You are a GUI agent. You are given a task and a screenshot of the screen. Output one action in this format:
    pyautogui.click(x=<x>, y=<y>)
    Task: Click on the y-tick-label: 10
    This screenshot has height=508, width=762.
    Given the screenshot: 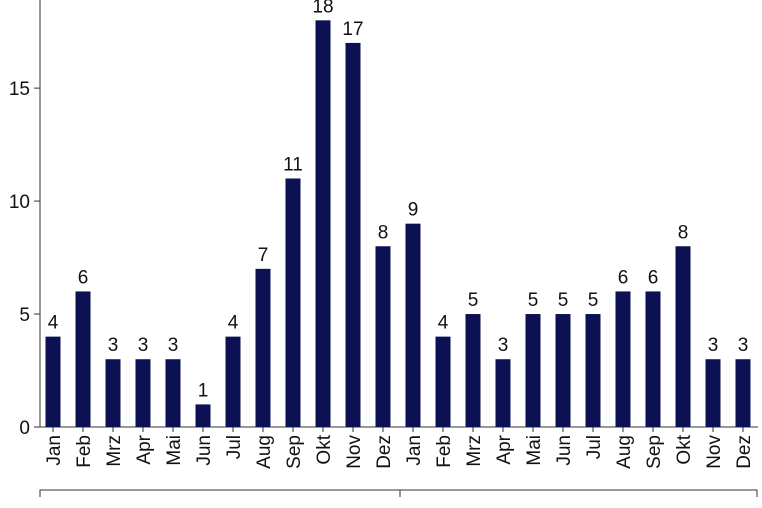 What is the action you would take?
    pyautogui.click(x=19, y=202)
    